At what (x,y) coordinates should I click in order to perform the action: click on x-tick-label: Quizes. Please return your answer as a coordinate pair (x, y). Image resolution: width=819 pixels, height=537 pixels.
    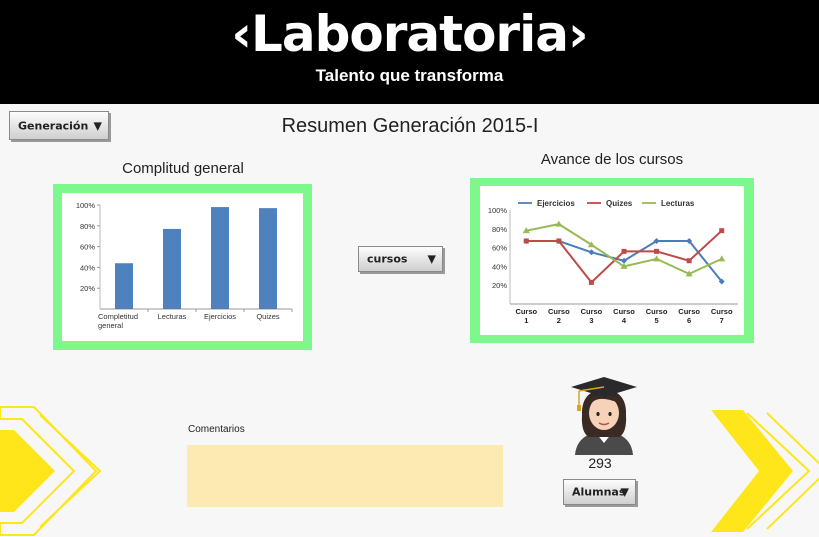
    Looking at the image, I should click on (268, 316).